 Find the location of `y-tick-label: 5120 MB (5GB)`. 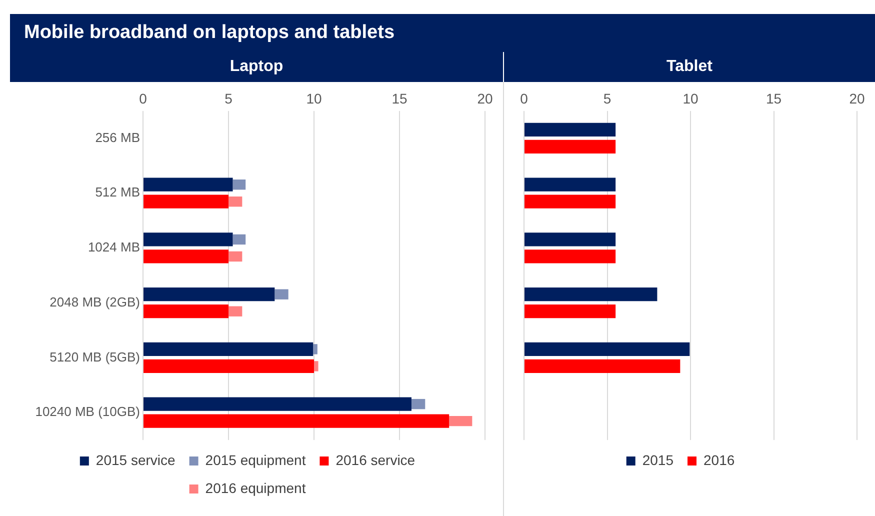

y-tick-label: 5120 MB (5GB) is located at coordinates (95, 356).